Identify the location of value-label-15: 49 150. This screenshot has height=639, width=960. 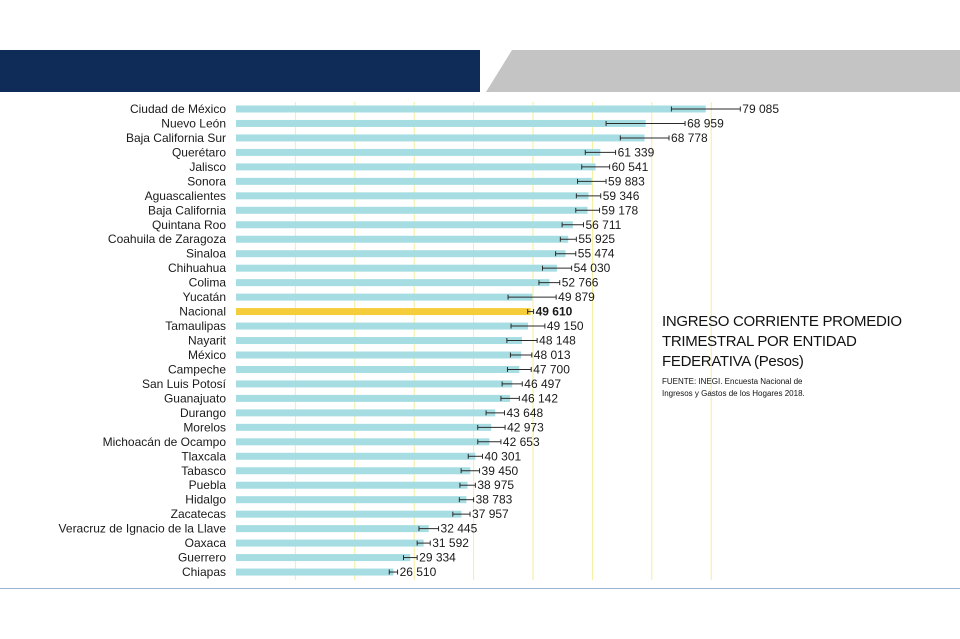
(565, 326).